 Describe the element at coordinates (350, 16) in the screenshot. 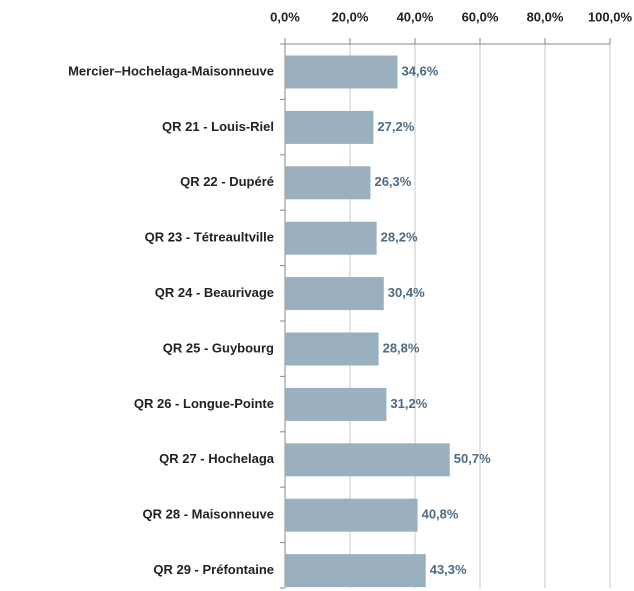

I see `x-tick-label: 20,0%` at that location.